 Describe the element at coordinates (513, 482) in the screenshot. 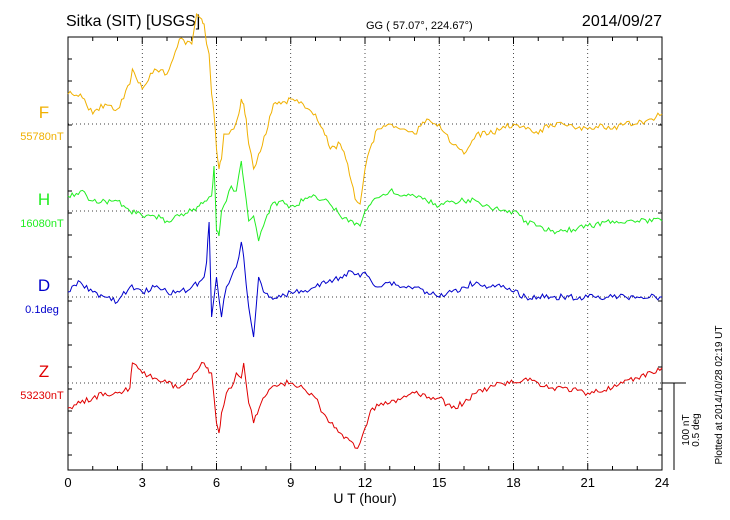

I see `x-tick-label: 18` at that location.